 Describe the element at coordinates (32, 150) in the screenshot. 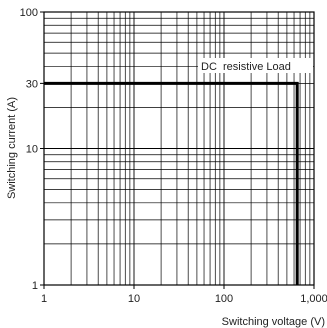

I see `y-tick-label: 10` at that location.